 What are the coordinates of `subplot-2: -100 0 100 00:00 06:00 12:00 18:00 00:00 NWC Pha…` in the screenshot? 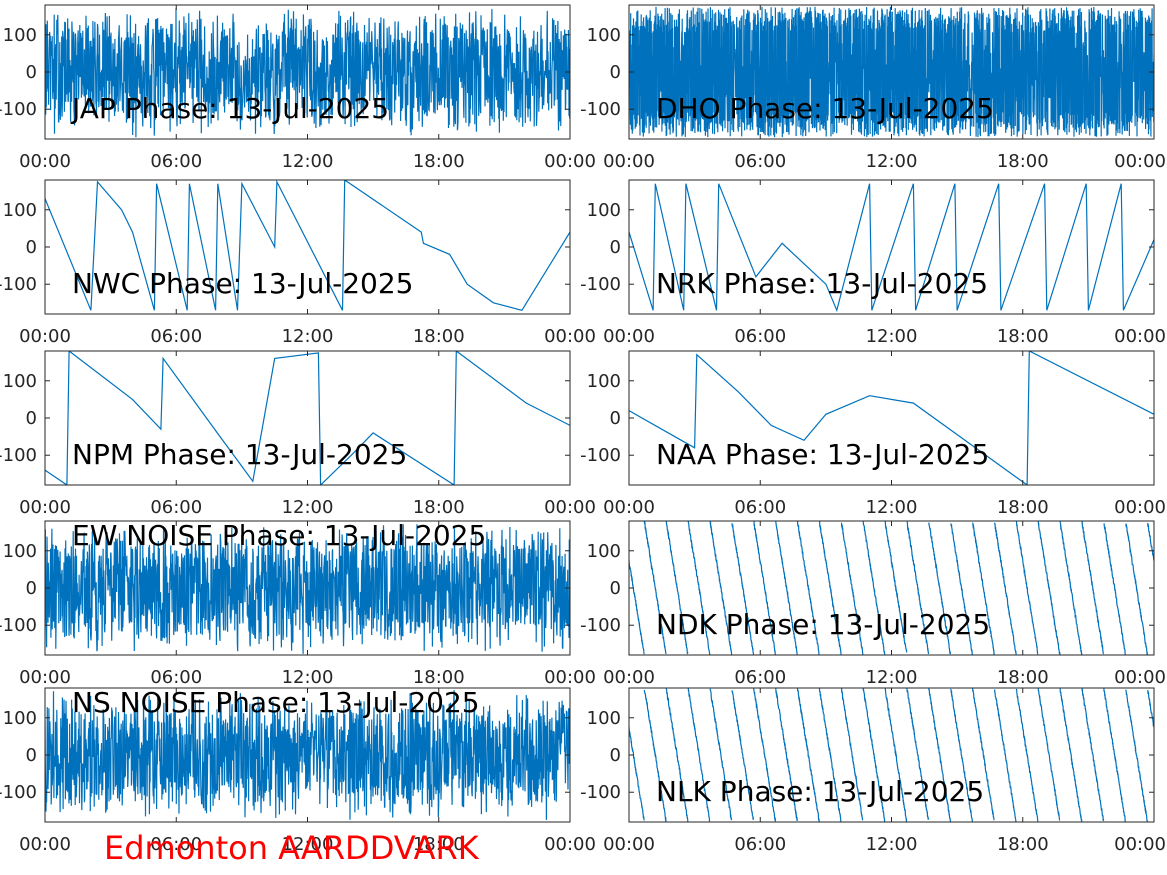 It's located at (298, 263).